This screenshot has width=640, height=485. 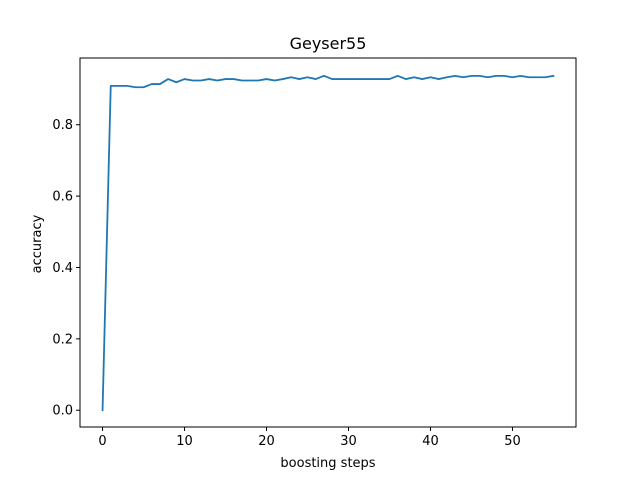 I want to click on y-tick-label: 0.8, so click(x=62, y=125).